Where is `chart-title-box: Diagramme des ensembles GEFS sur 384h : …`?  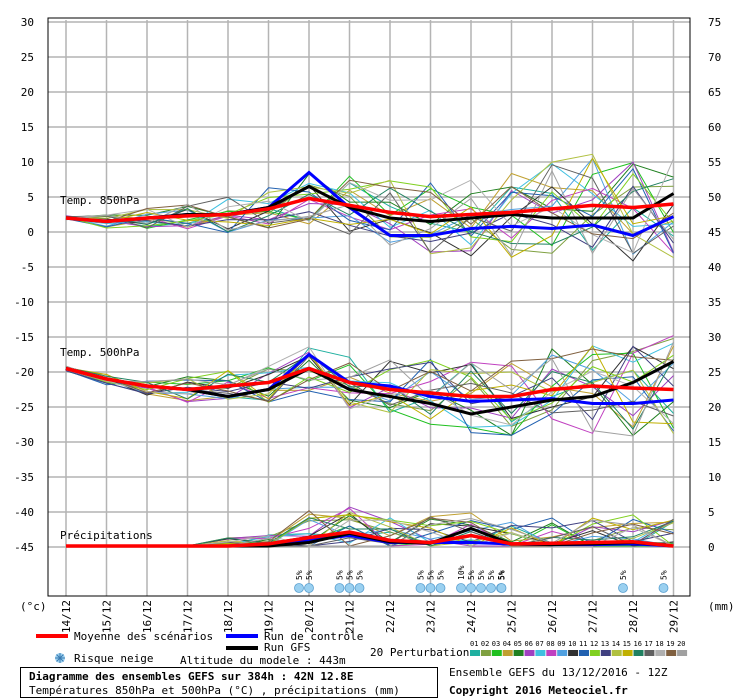 chart-title-box: Diagramme des ensembles GEFS sur 384h : … is located at coordinates (229, 682).